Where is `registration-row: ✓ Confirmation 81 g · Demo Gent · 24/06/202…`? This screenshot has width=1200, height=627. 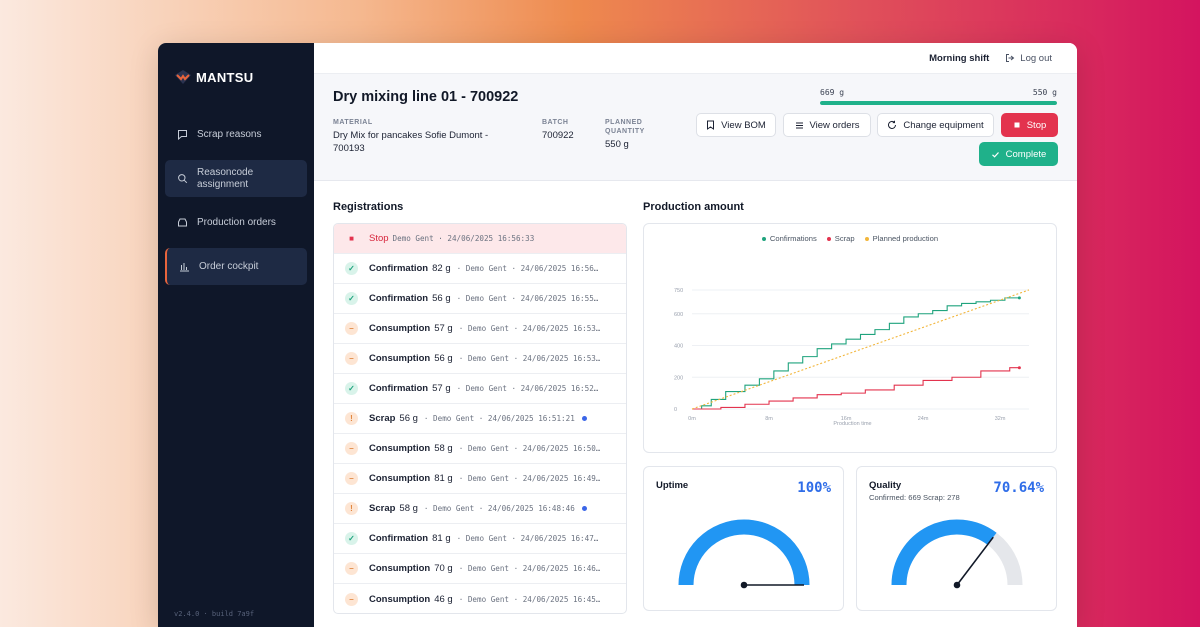
registration-row: ✓ Confirmation 81 g · Demo Gent · 24/06/202… is located at coordinates (480, 539).